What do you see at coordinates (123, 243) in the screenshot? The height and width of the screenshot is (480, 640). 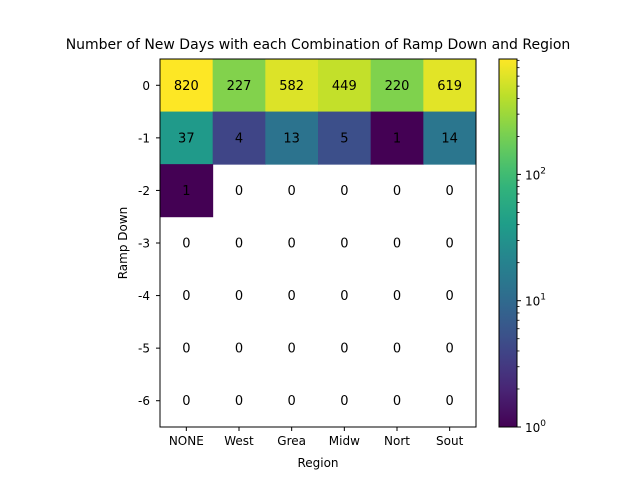 I see `y-axis-label: Ramp Down` at bounding box center [123, 243].